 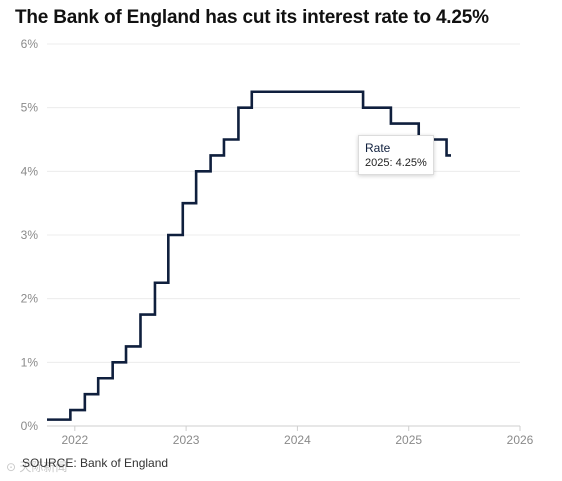 I want to click on x-axis-ticks: 2022 2023 2024 2025 2026, so click(x=297, y=436).